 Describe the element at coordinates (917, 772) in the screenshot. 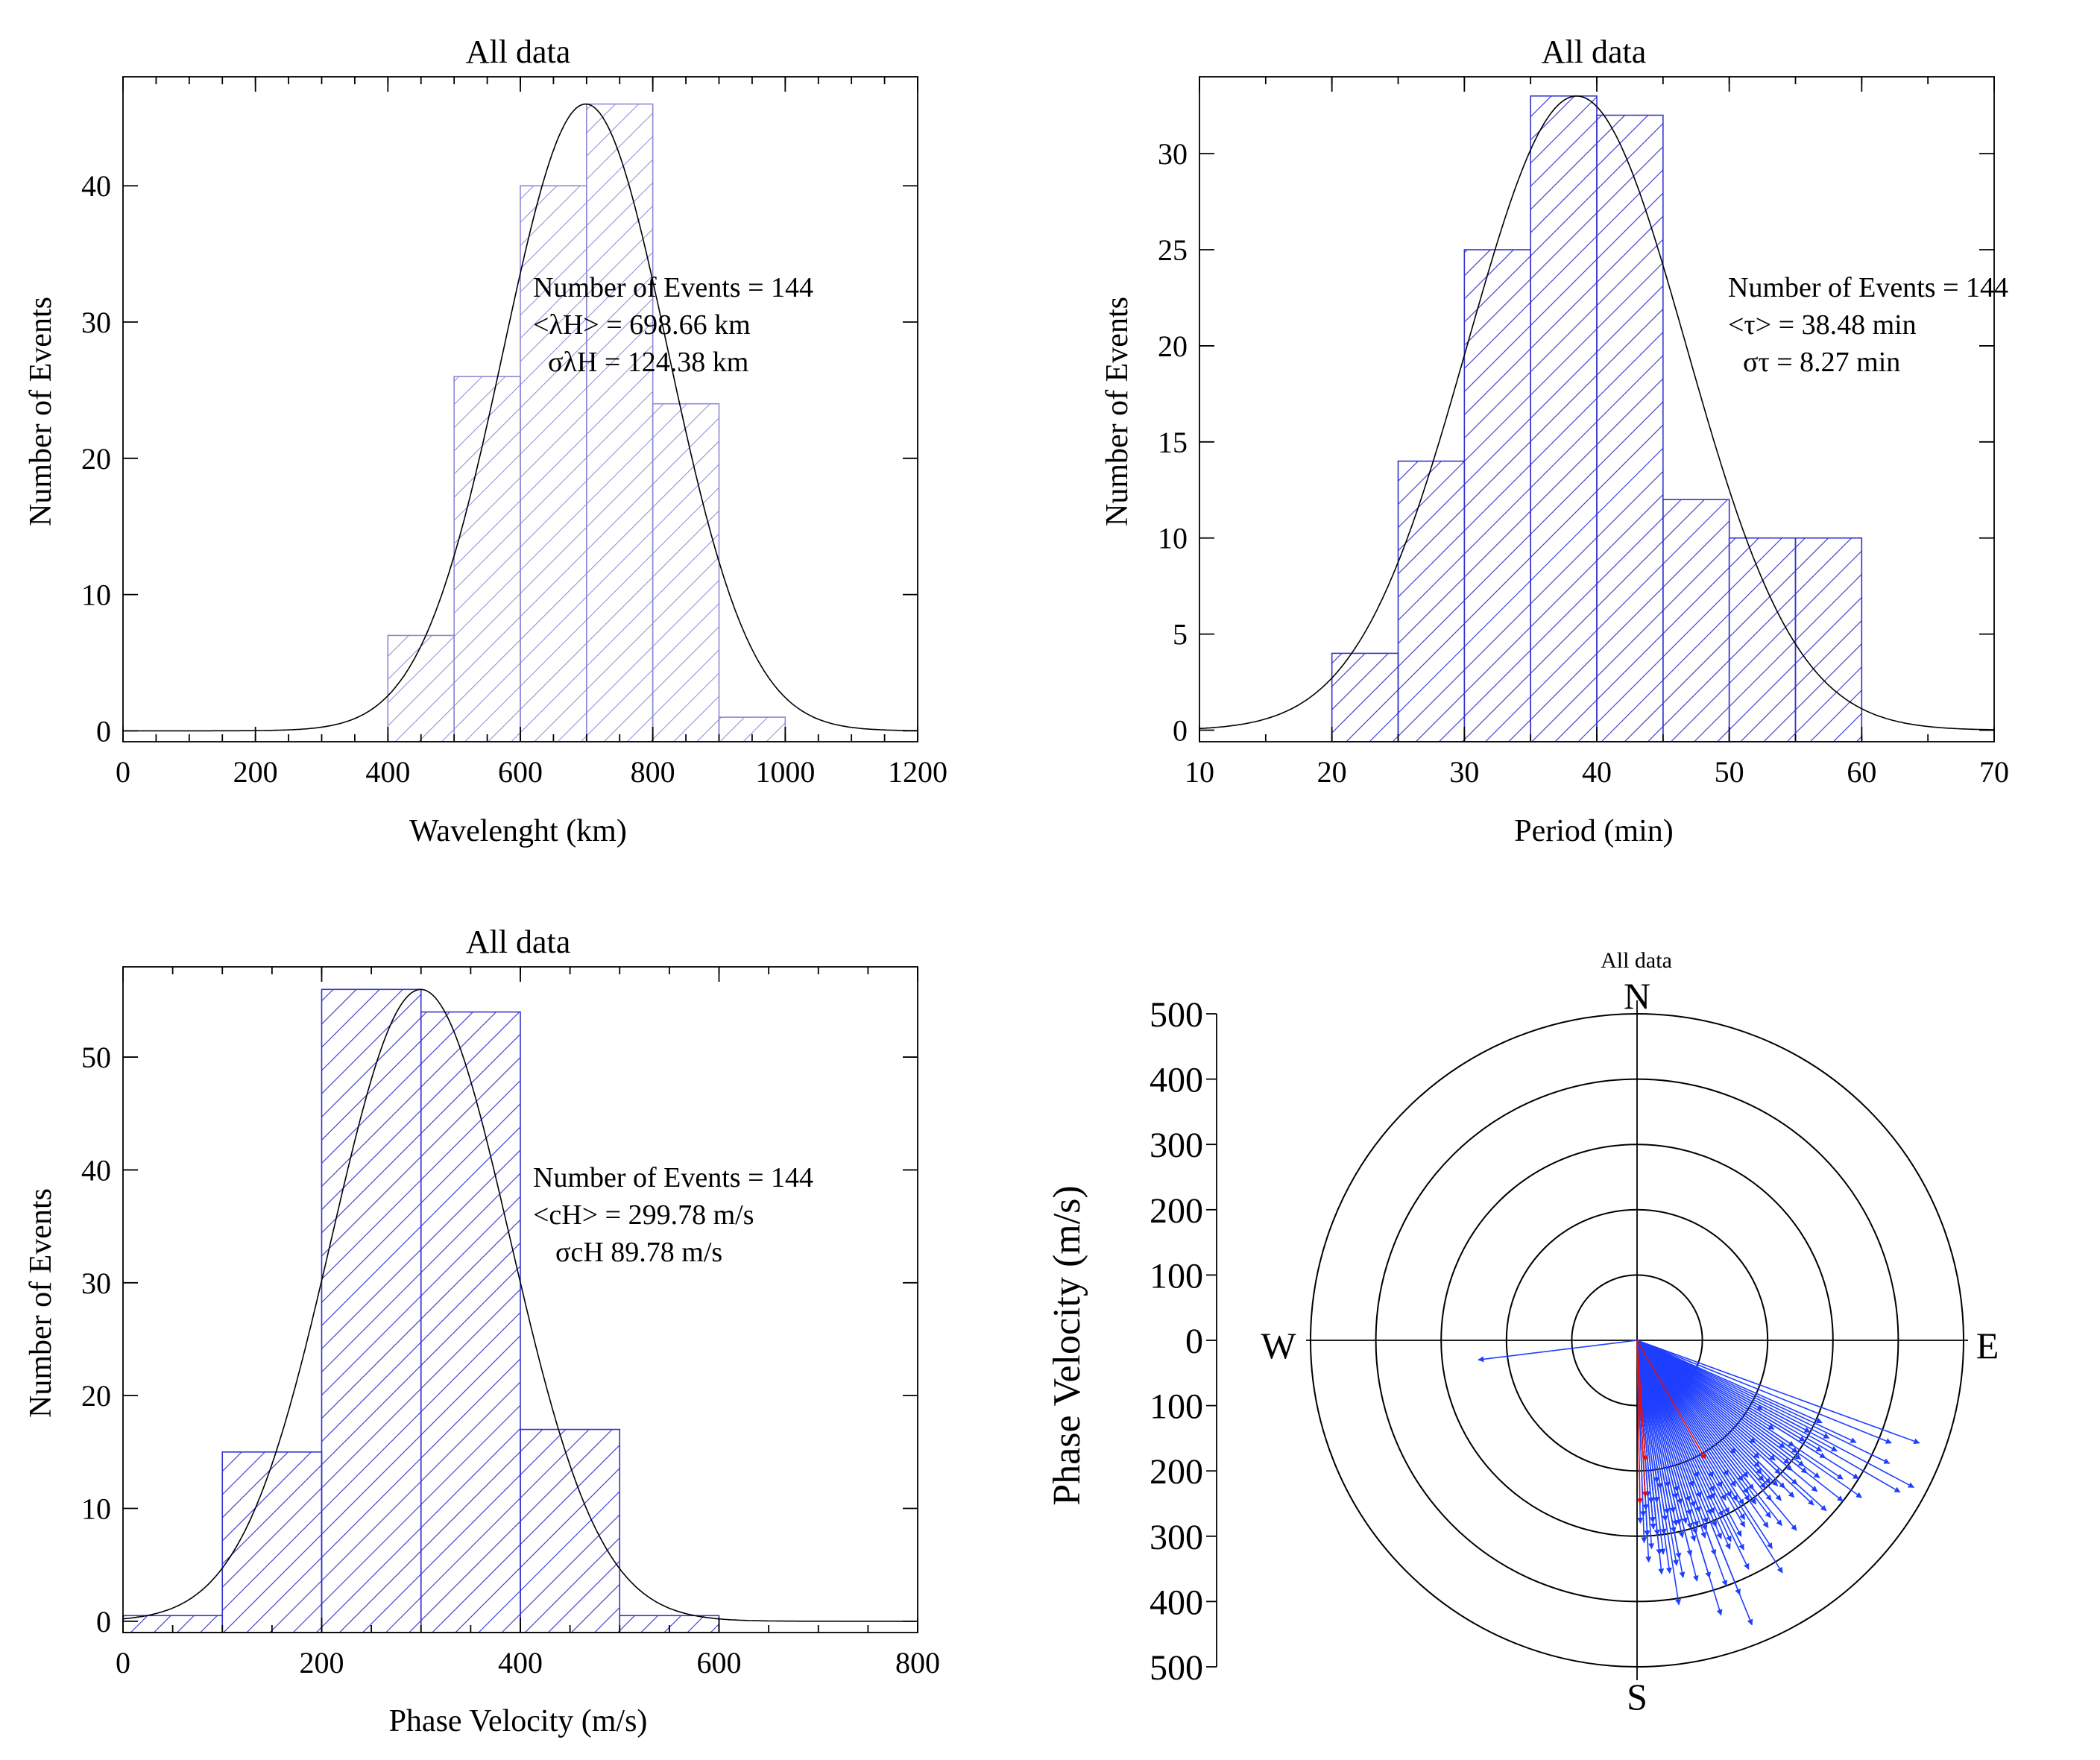

I see `x-tick-label: 1200` at that location.